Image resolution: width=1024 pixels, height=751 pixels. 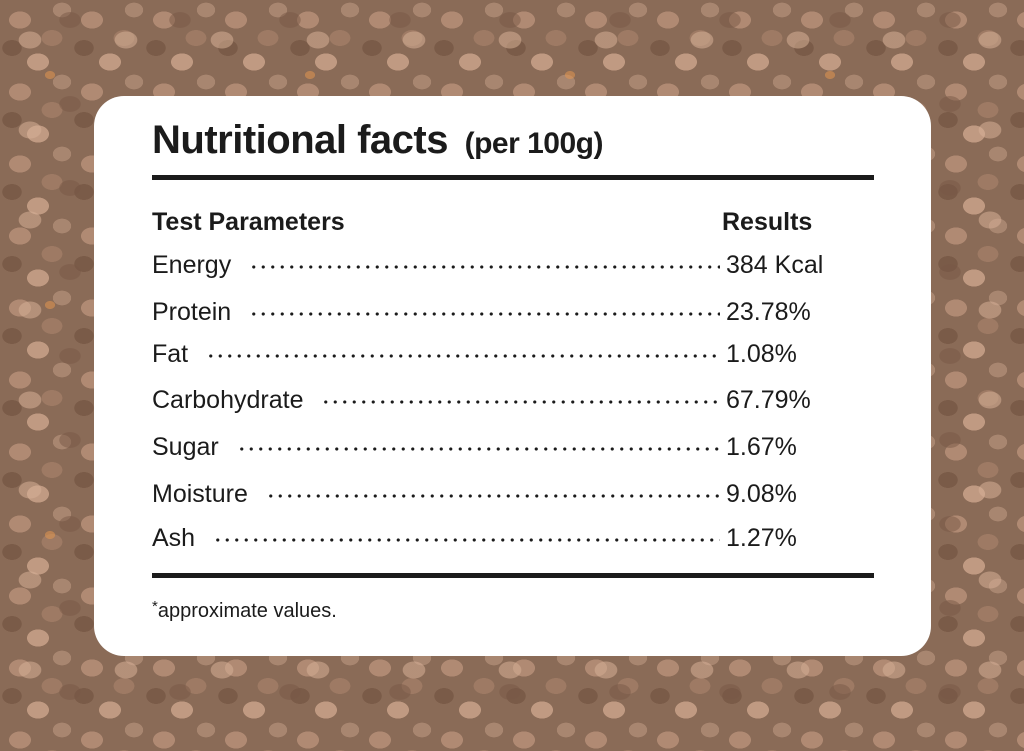 I want to click on footnote-text: approximate values., so click(x=247, y=611).